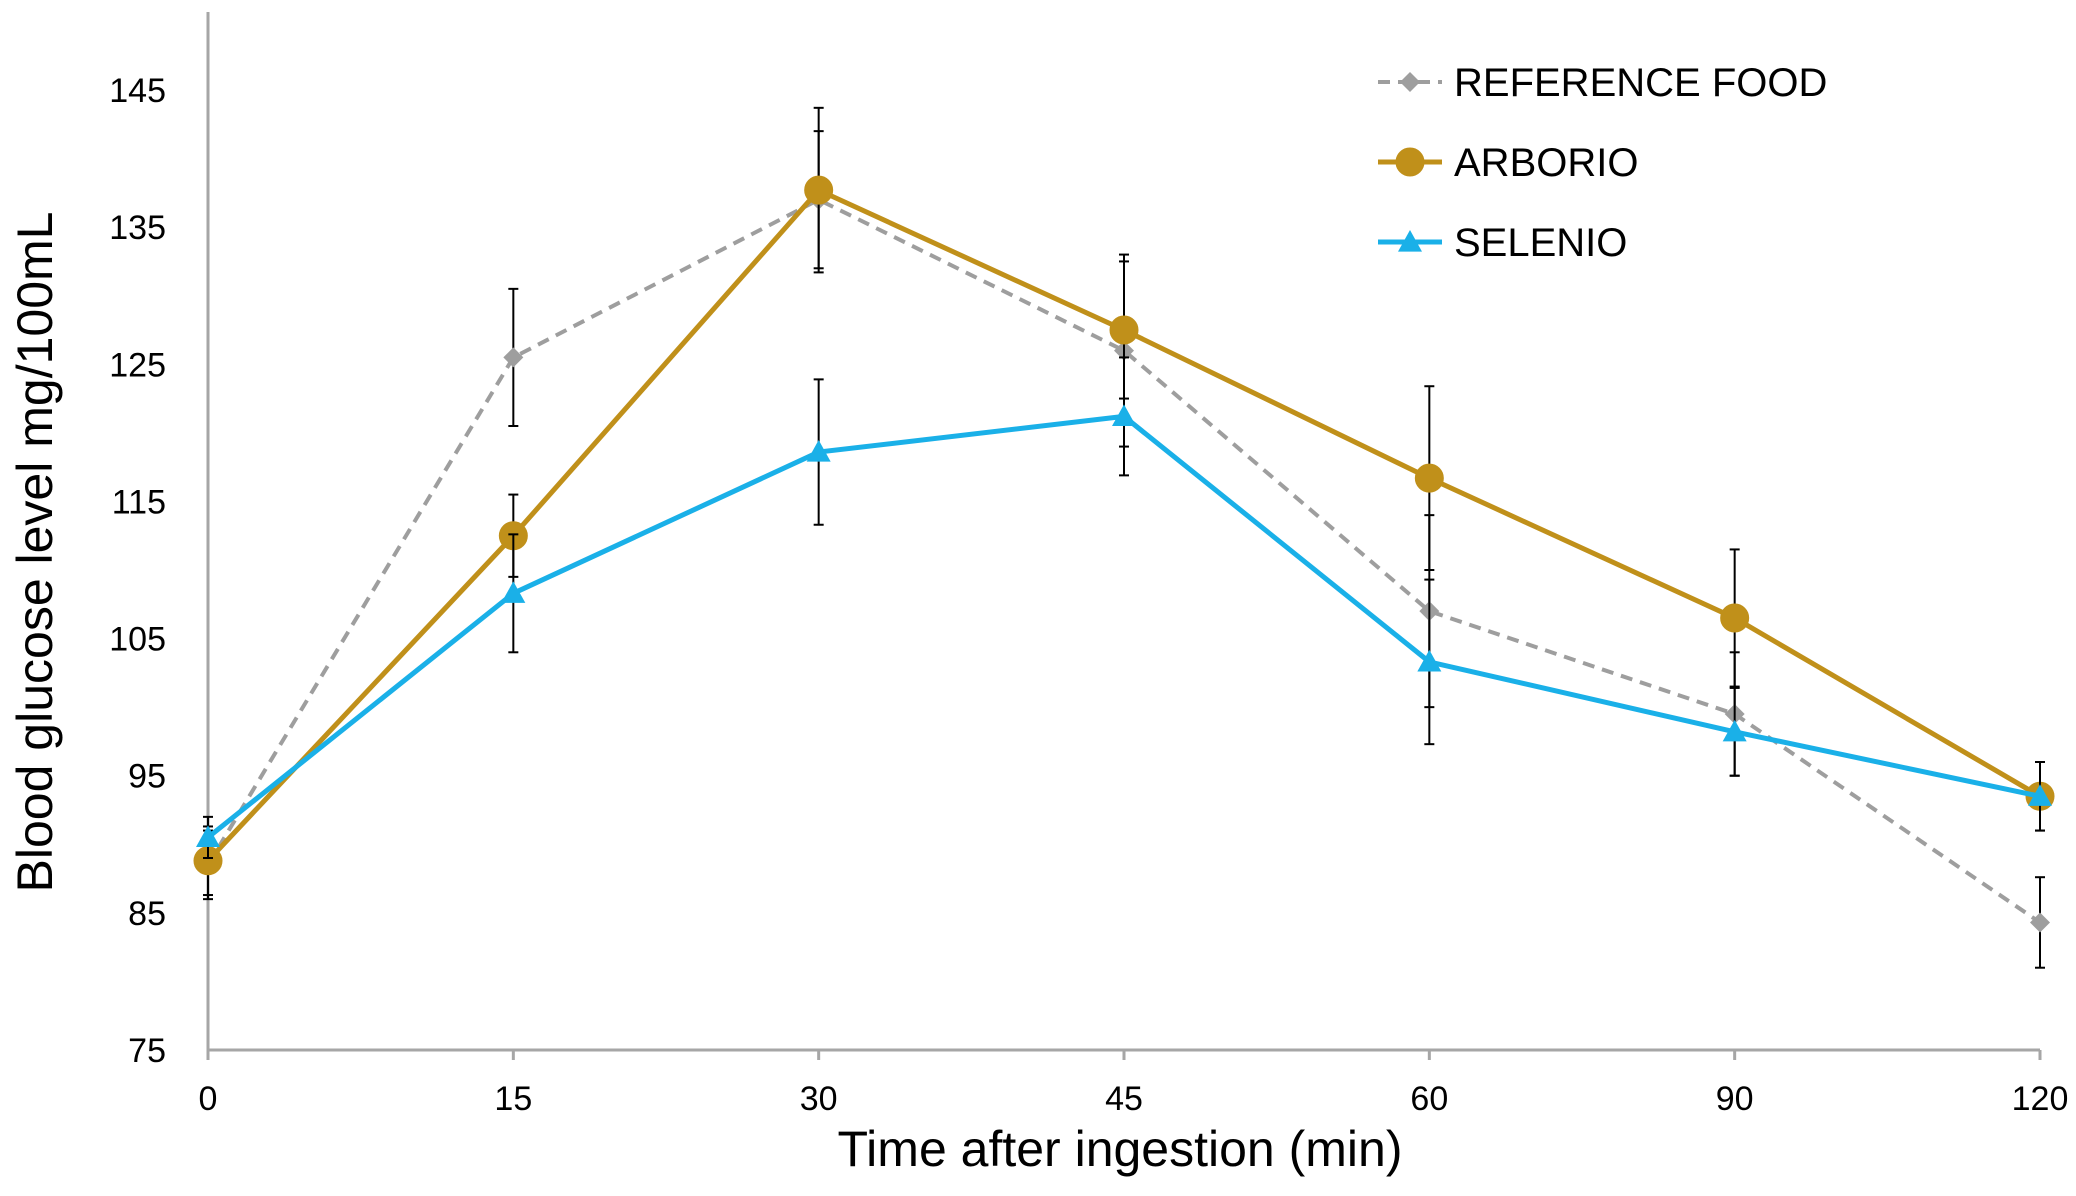 This screenshot has width=2076, height=1196. What do you see at coordinates (147, 777) in the screenshot?
I see `y-tick-label: 95` at bounding box center [147, 777].